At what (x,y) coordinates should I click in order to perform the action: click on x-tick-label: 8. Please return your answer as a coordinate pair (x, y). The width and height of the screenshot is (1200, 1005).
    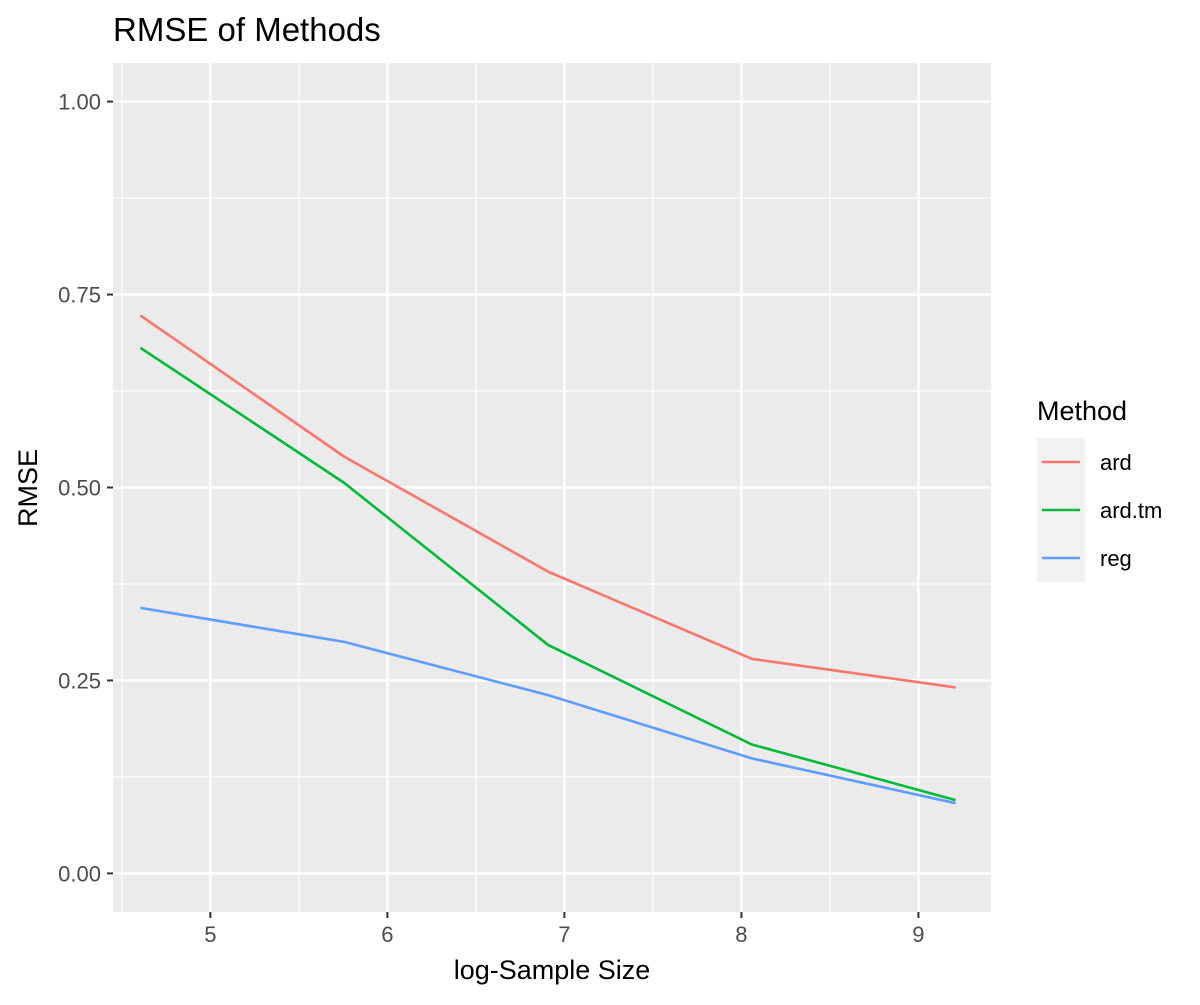
    Looking at the image, I should click on (741, 934).